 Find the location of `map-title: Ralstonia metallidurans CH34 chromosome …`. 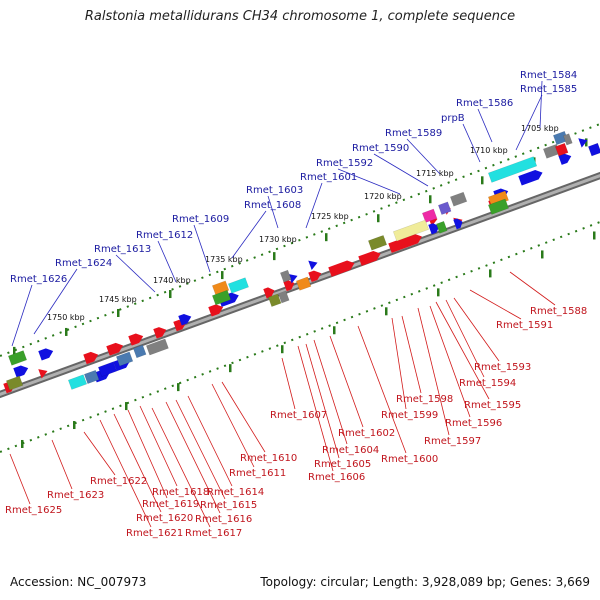

map-title: Ralstonia metallidurans CH34 chromosome … is located at coordinates (300, 16).